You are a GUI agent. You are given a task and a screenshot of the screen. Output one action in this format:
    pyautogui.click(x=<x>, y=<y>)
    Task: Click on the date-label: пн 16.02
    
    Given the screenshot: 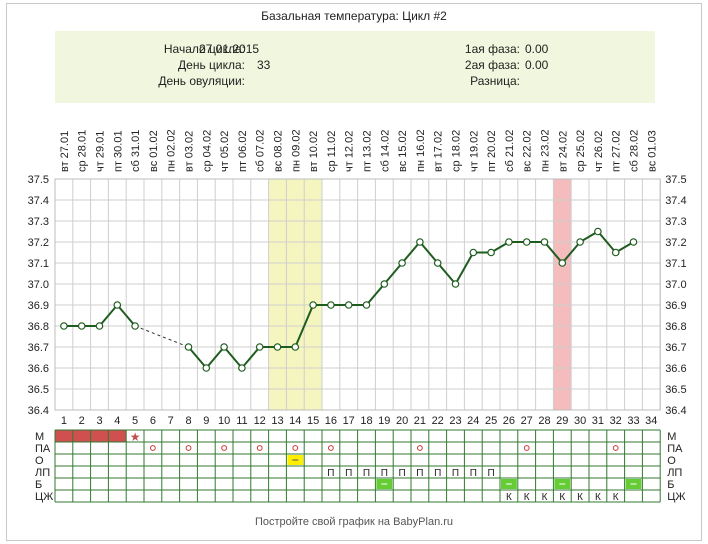 What is the action you would take?
    pyautogui.click(x=421, y=150)
    